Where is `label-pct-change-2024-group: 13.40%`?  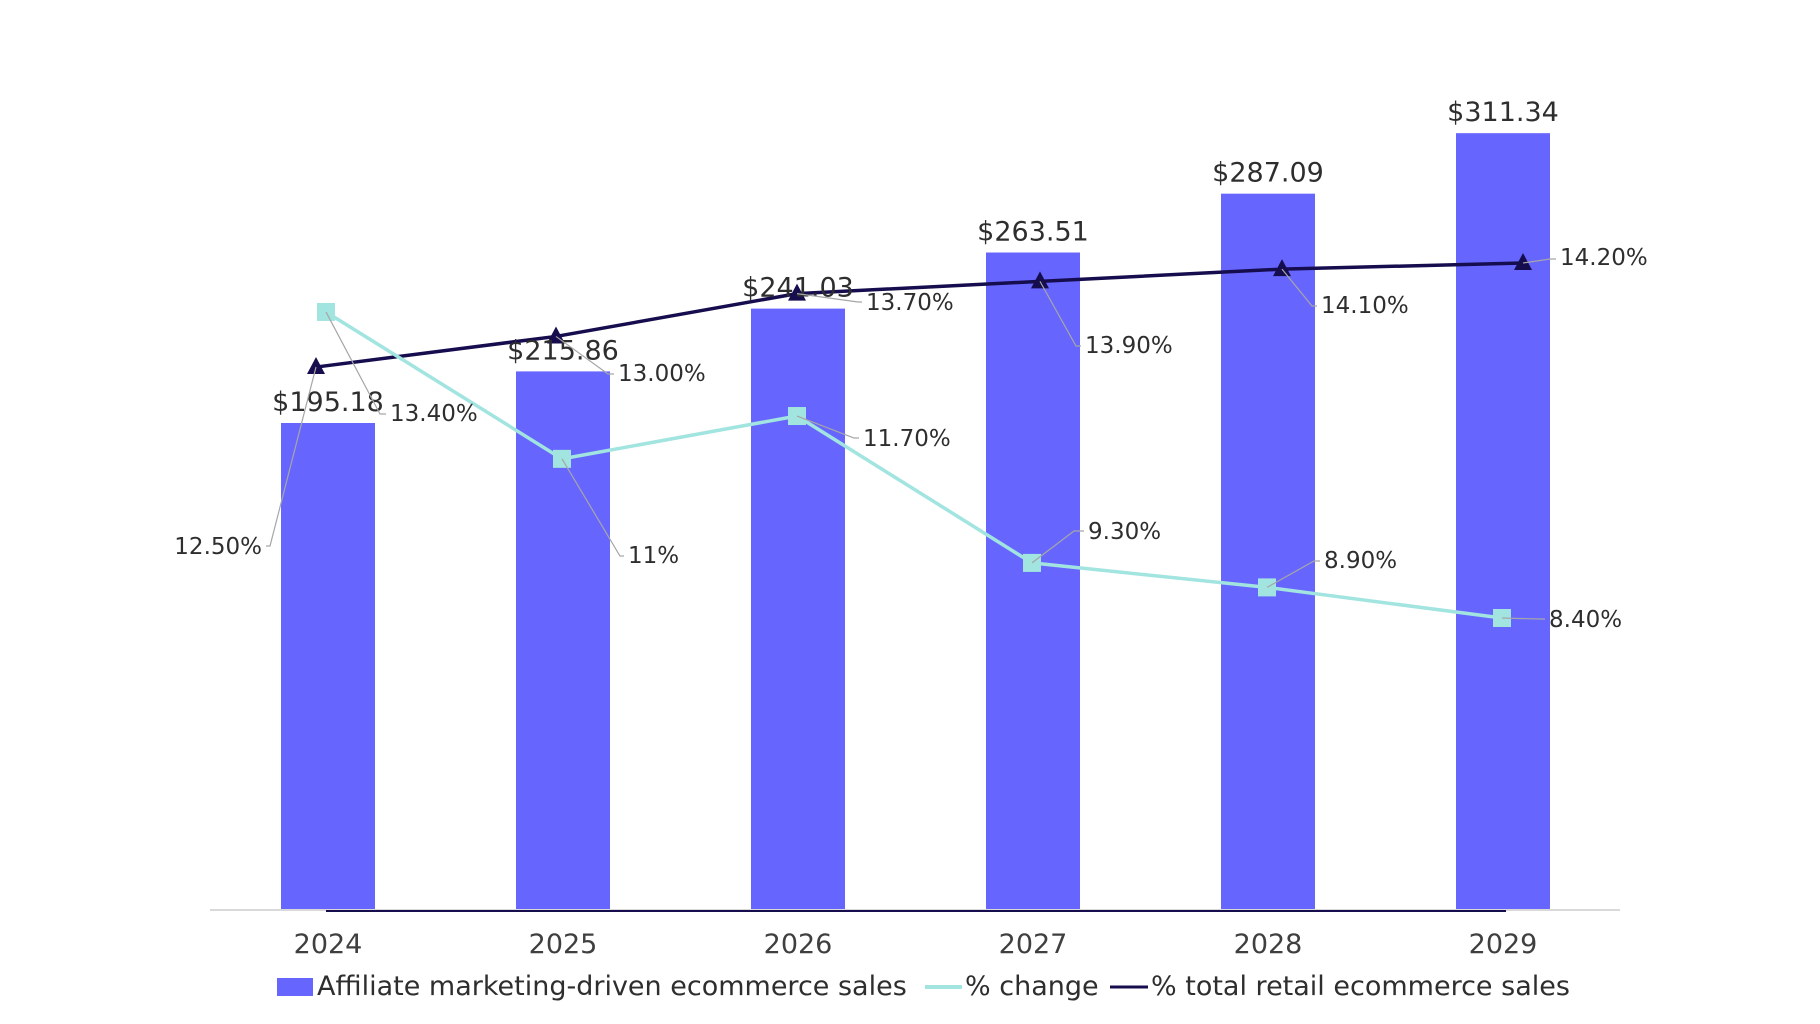 label-pct-change-2024-group: 13.40% is located at coordinates (401, 369).